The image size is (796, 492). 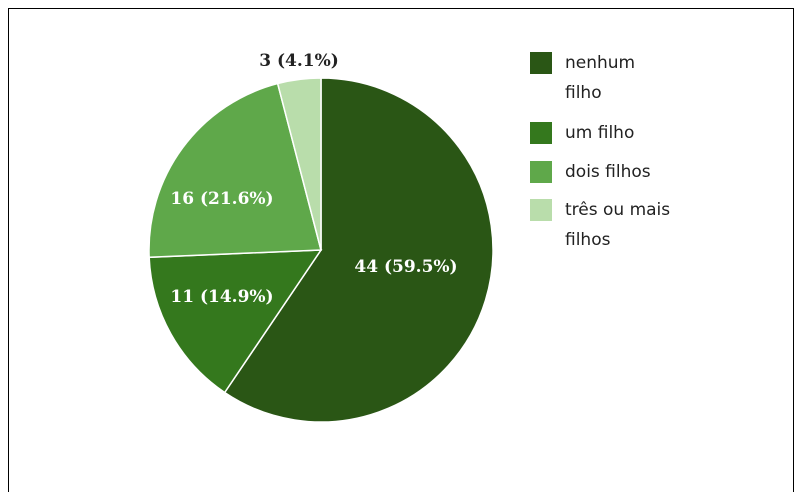 I want to click on data-label-1: 44 (59.5%), so click(x=405, y=267).